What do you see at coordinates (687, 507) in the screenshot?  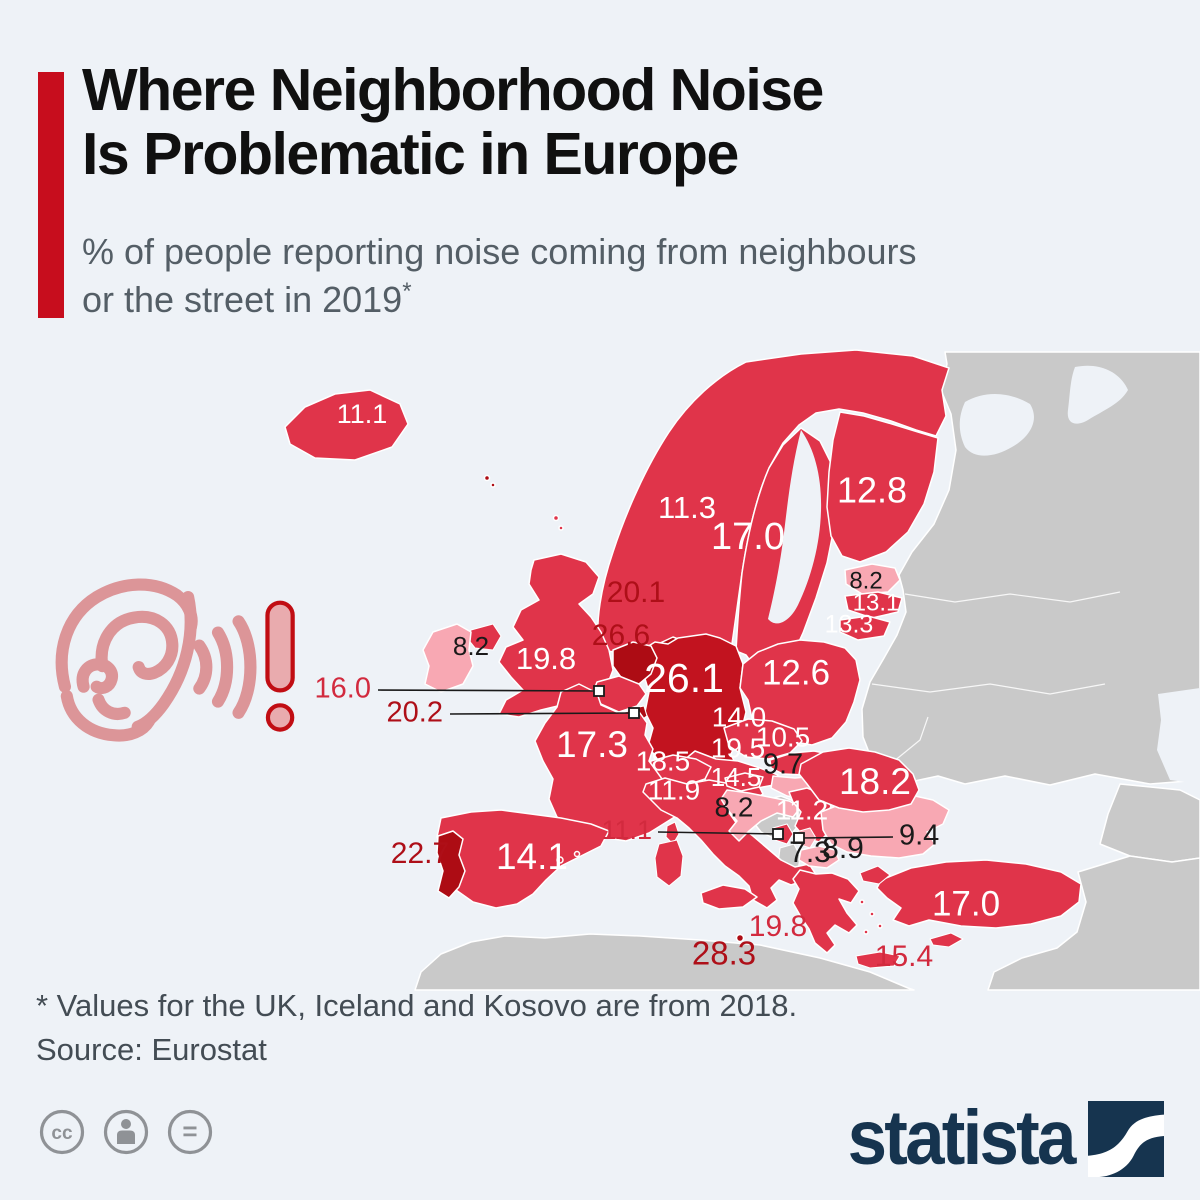 I see `value-label-no: 11.3` at bounding box center [687, 507].